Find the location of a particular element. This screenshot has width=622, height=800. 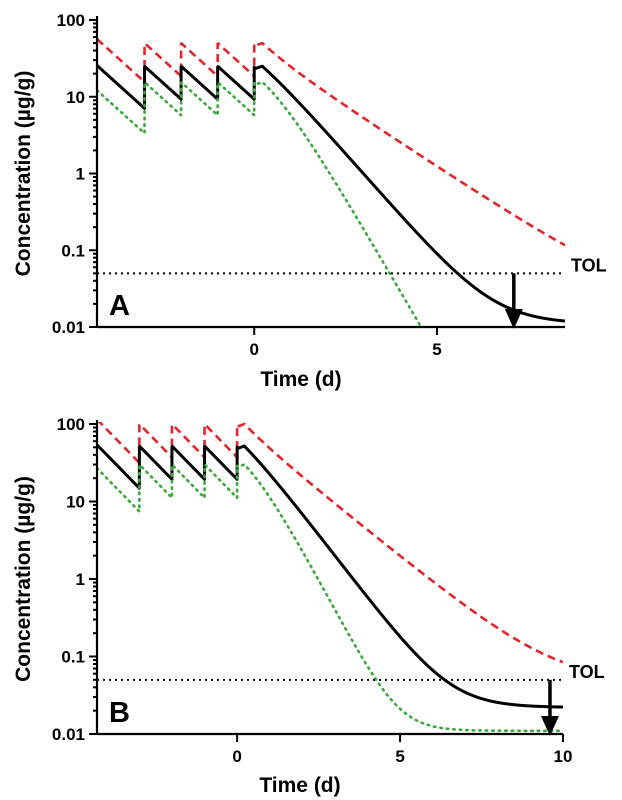

panel-letter: B is located at coordinates (119, 713).